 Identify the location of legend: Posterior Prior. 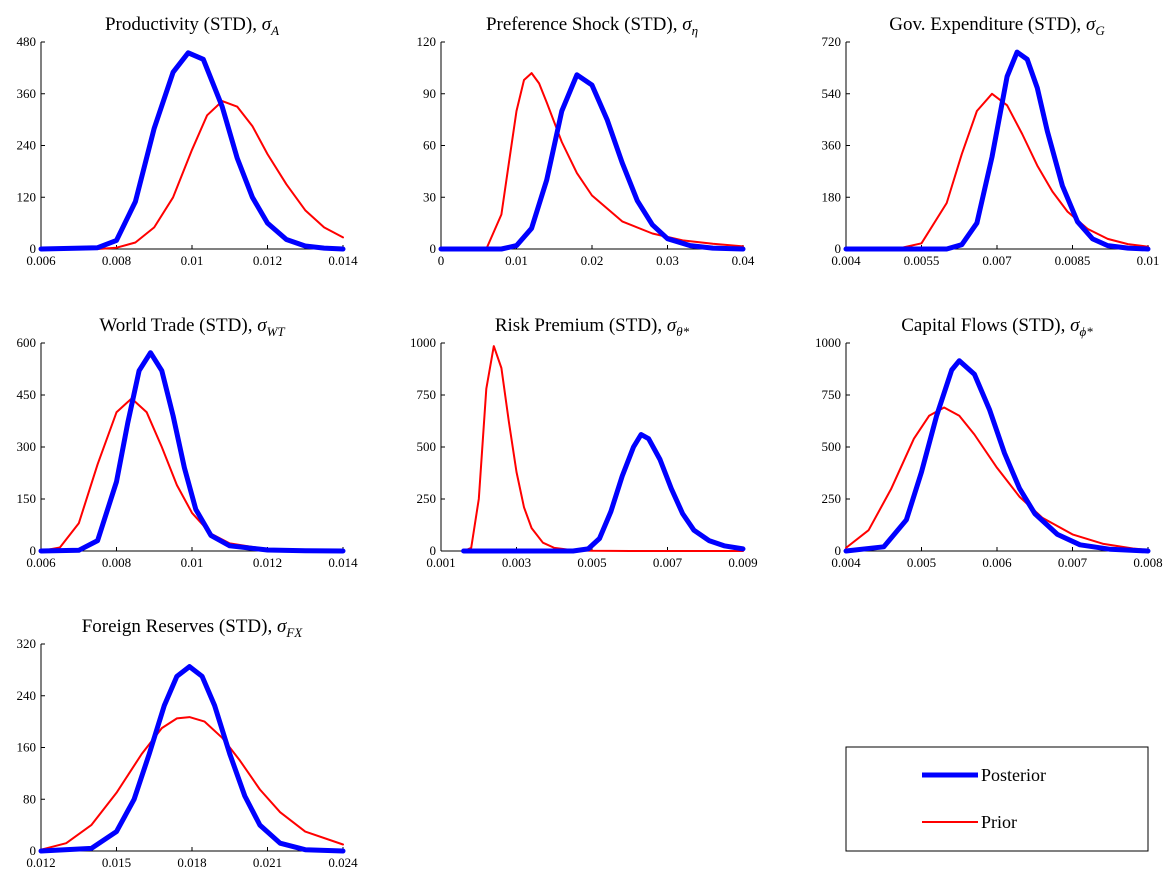
(997, 799).